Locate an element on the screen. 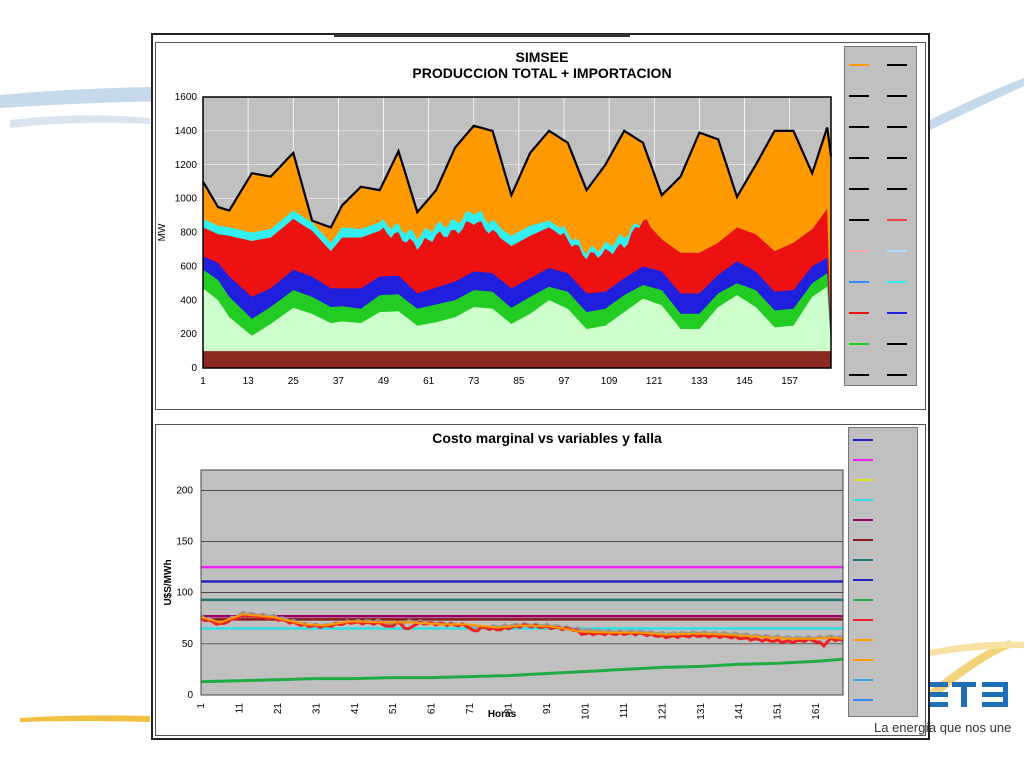 The image size is (1024, 768). x-tick-label: 71 is located at coordinates (470, 709).